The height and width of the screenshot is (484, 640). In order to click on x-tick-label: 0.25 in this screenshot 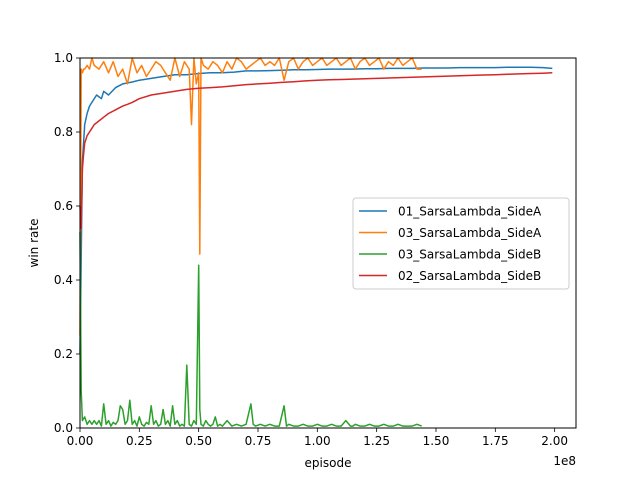, I will do `click(139, 441)`.